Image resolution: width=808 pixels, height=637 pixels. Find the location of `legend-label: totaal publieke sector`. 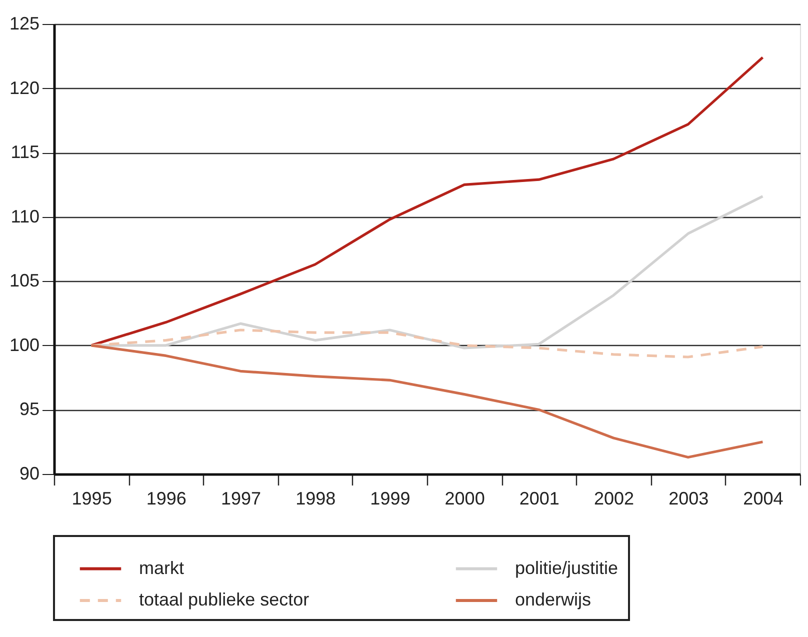

legend-label: totaal publieke sector is located at coordinates (224, 600).